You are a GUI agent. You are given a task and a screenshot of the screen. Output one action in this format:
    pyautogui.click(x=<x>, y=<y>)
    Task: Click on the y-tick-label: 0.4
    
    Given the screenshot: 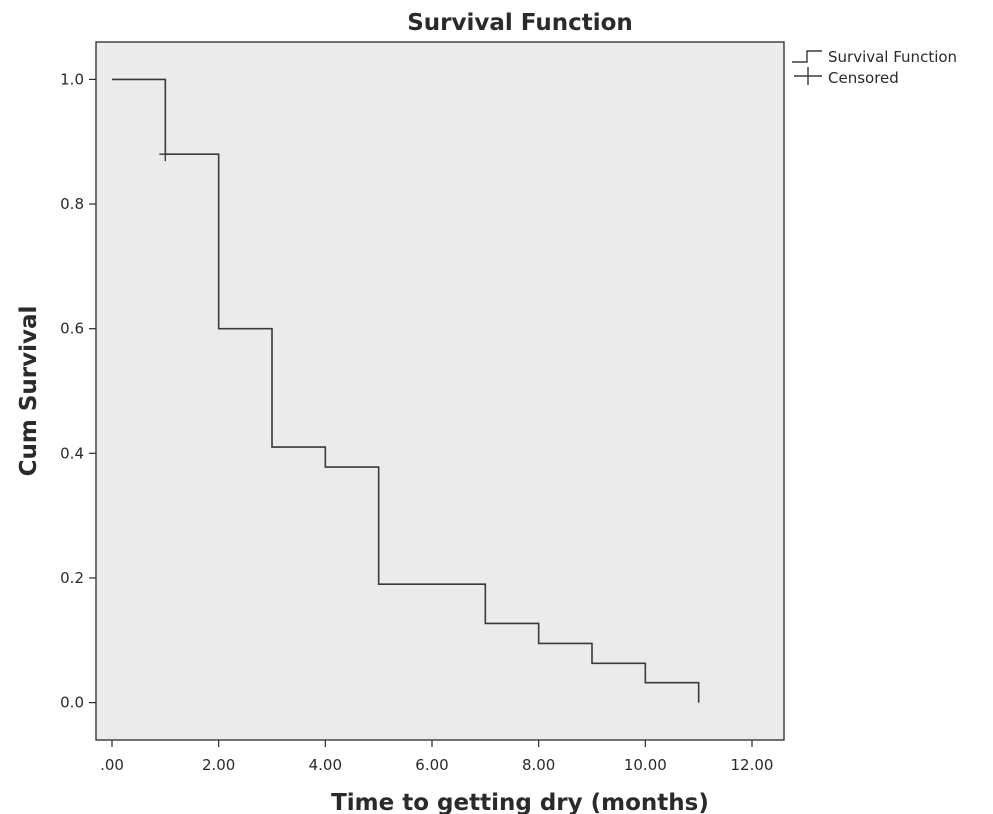 What is the action you would take?
    pyautogui.click(x=72, y=453)
    